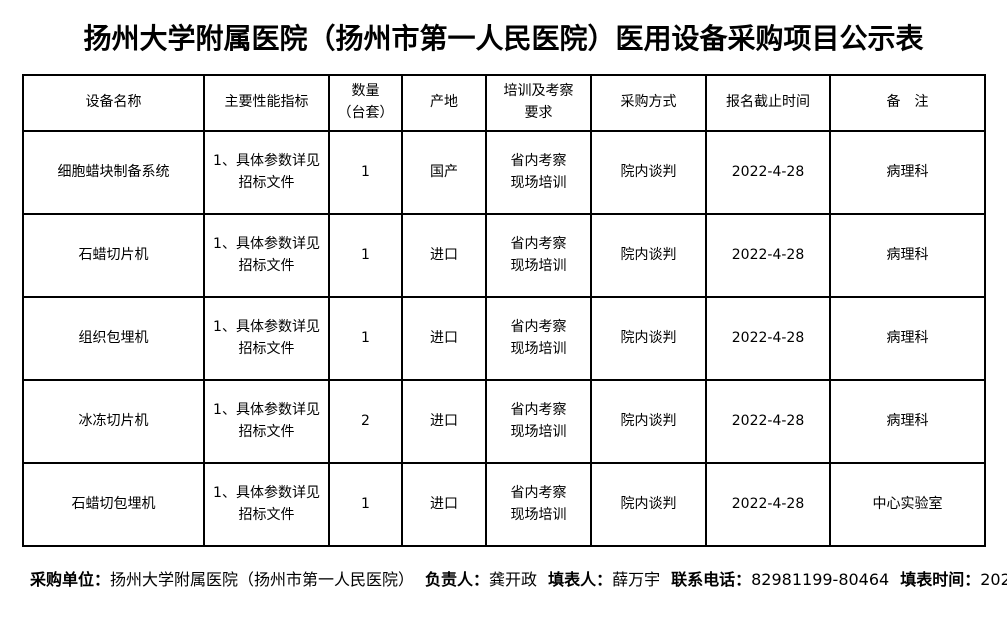  Describe the element at coordinates (444, 172) in the screenshot. I see `cell-origin: 国产` at that location.